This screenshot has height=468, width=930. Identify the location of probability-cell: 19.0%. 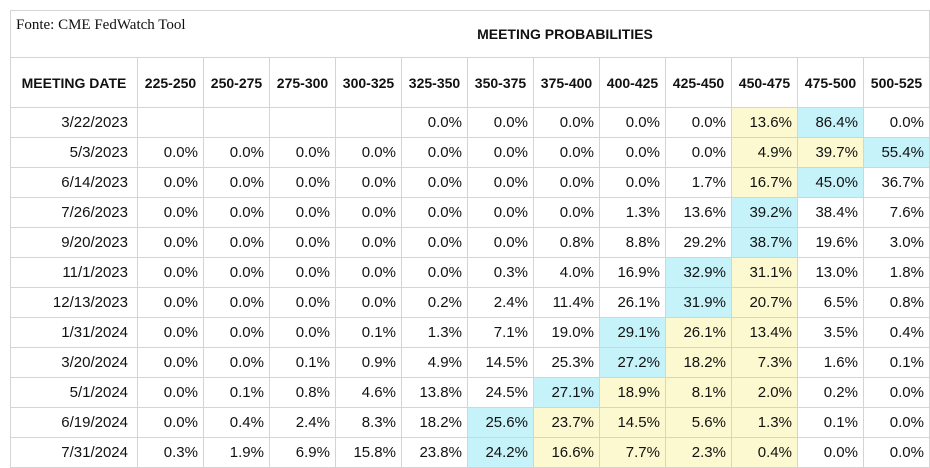
(566, 332).